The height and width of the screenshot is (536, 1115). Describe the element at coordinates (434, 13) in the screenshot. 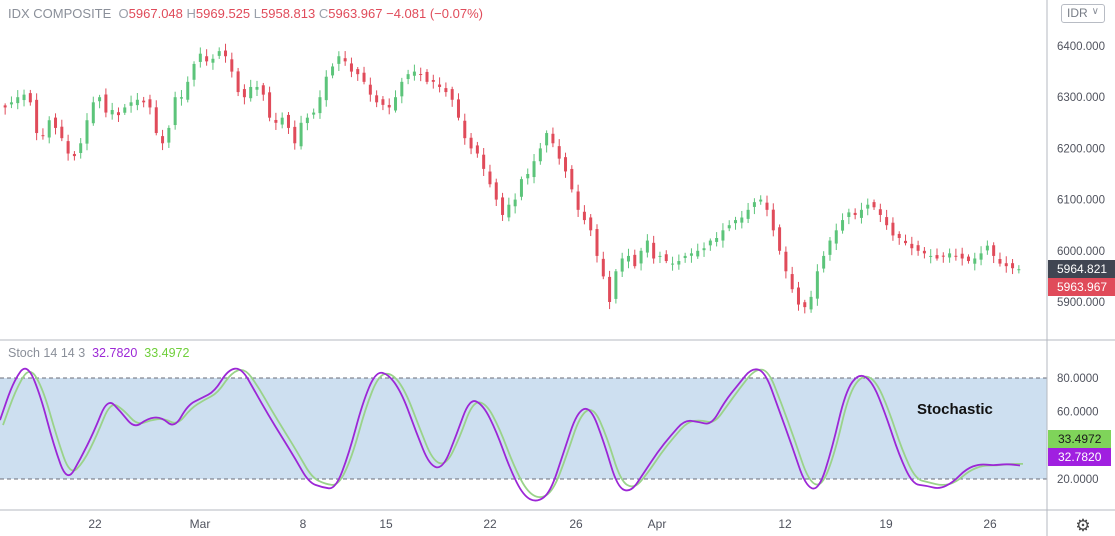

I see `change-value: −4.081 (−0.07%)` at that location.